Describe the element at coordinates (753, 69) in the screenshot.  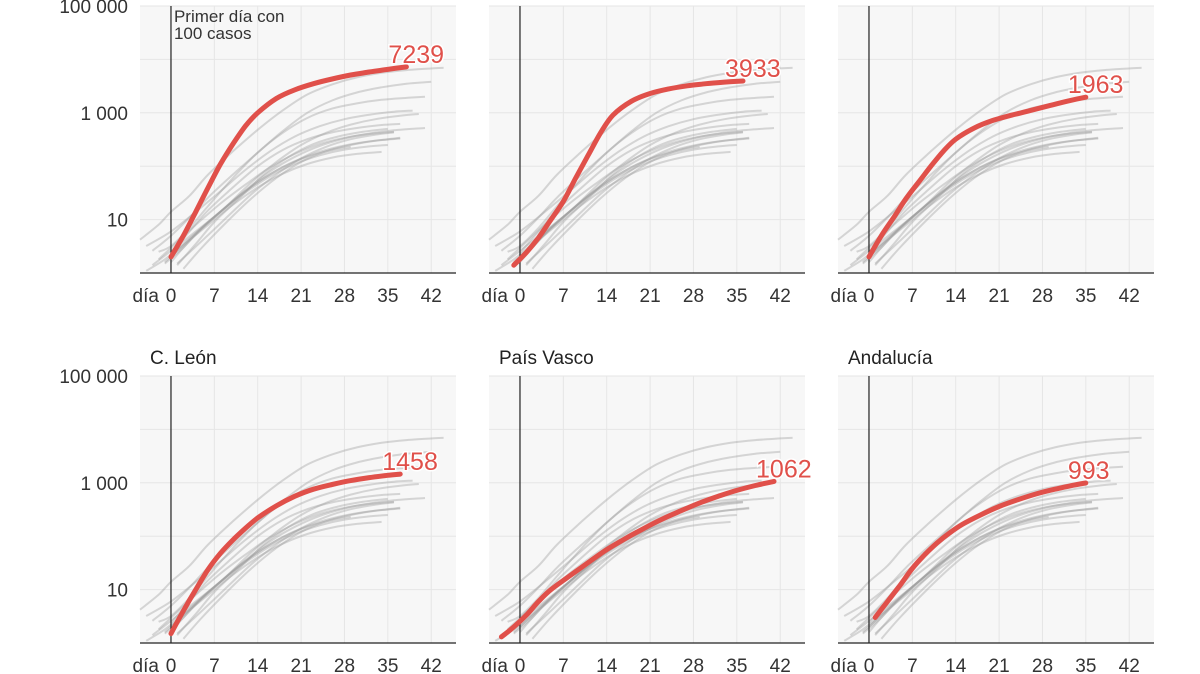
I see `end-value-label: 3933` at that location.